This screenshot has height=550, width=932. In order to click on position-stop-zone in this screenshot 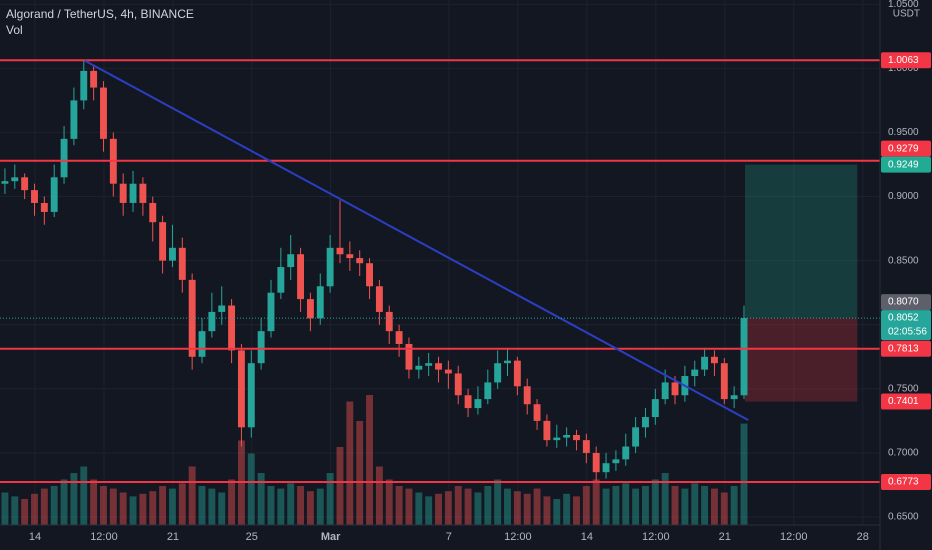, I will do `click(801, 360)`.